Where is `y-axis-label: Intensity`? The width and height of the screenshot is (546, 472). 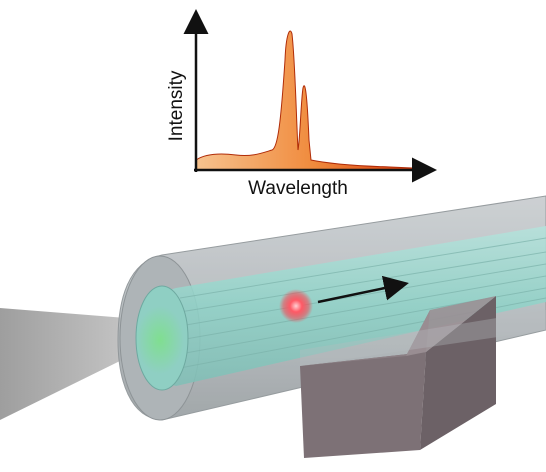
y-axis-label: Intensity is located at coordinates (176, 105).